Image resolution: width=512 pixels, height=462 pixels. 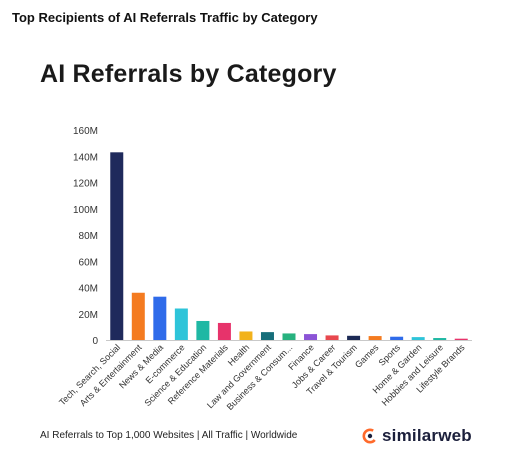 I want to click on y-tick-label: 80M, so click(x=88, y=236).